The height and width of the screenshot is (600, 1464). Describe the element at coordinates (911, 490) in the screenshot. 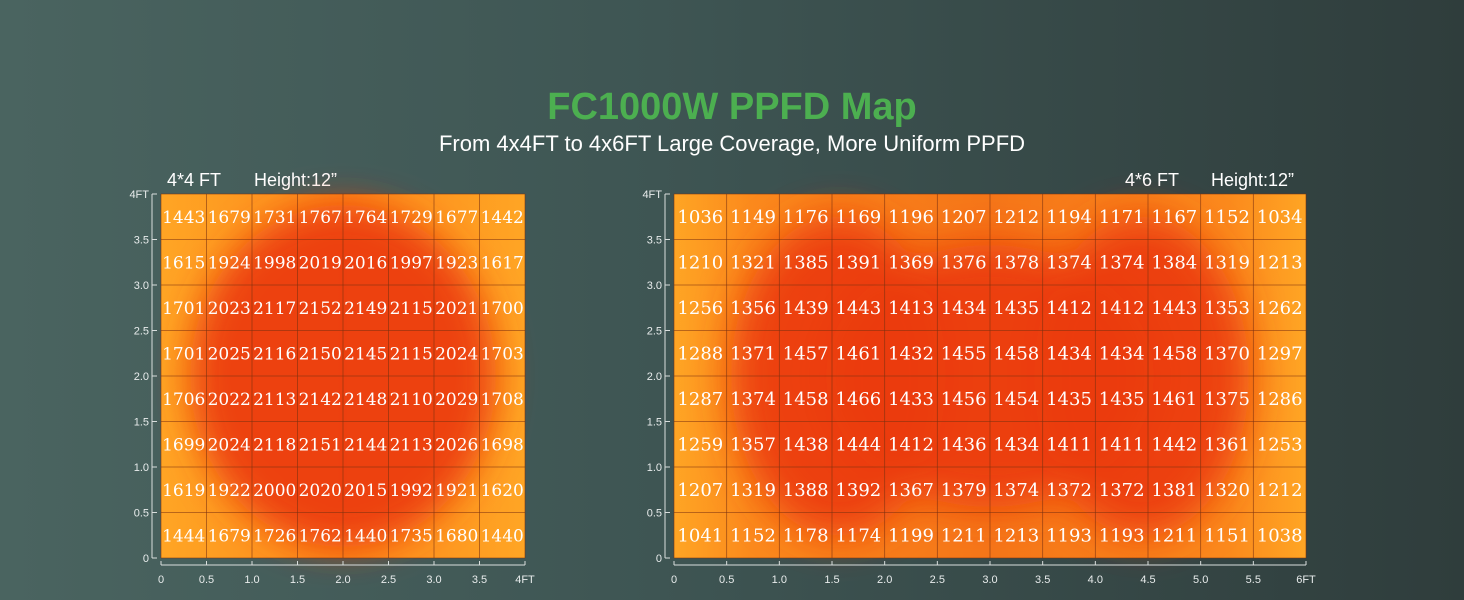

I see `cell-value: 1367` at that location.